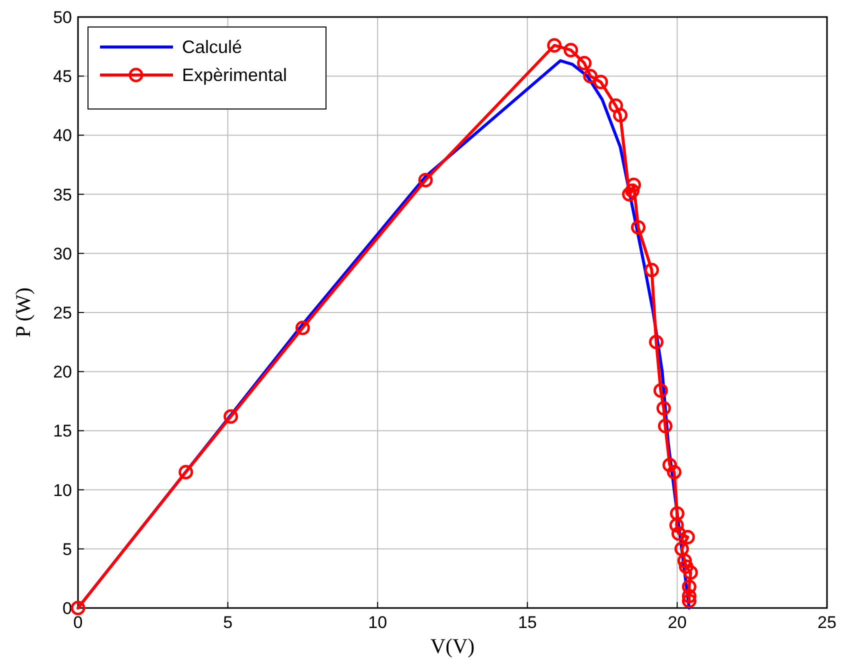 Image resolution: width=851 pixels, height=659 pixels. What do you see at coordinates (62, 76) in the screenshot?
I see `y-tick-label: 45` at bounding box center [62, 76].